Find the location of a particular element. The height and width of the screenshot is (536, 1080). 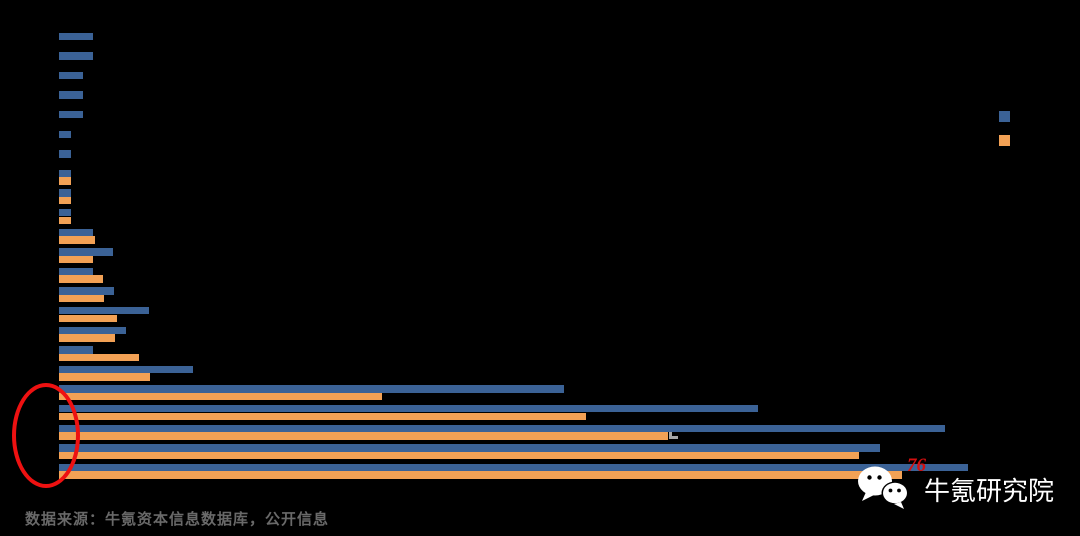

red-ellipse-annotation is located at coordinates (46, 435).